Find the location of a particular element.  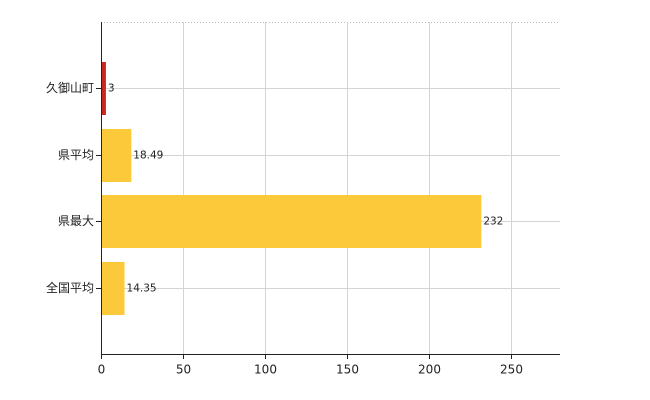

x-tick-label: 200 is located at coordinates (429, 370).